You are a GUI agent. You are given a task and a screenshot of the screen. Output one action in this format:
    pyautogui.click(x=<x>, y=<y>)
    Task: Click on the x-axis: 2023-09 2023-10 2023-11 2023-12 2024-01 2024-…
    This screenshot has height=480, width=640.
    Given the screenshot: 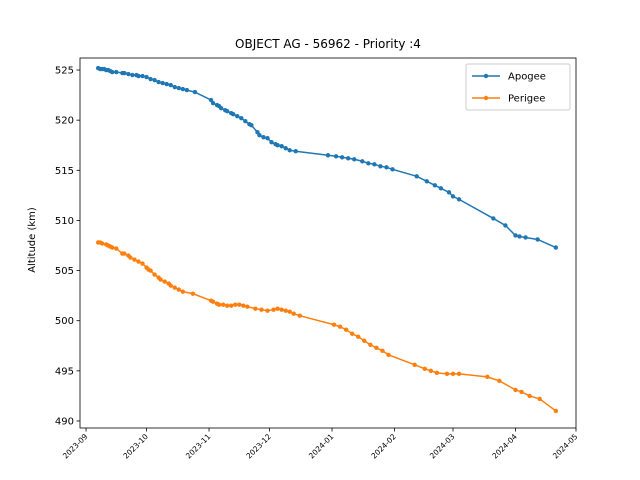 What is the action you would take?
    pyautogui.click(x=320, y=444)
    